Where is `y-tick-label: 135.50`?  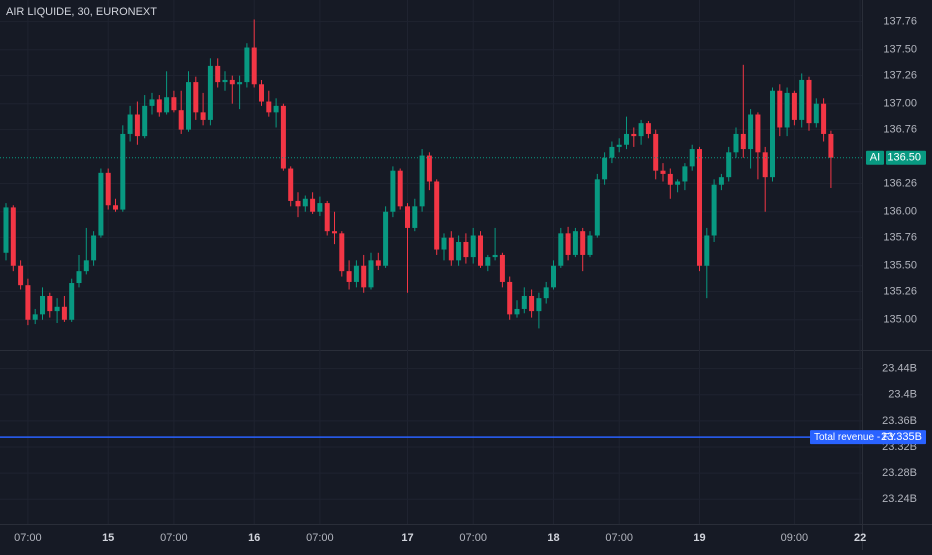
y-tick-label: 135.50 is located at coordinates (900, 266).